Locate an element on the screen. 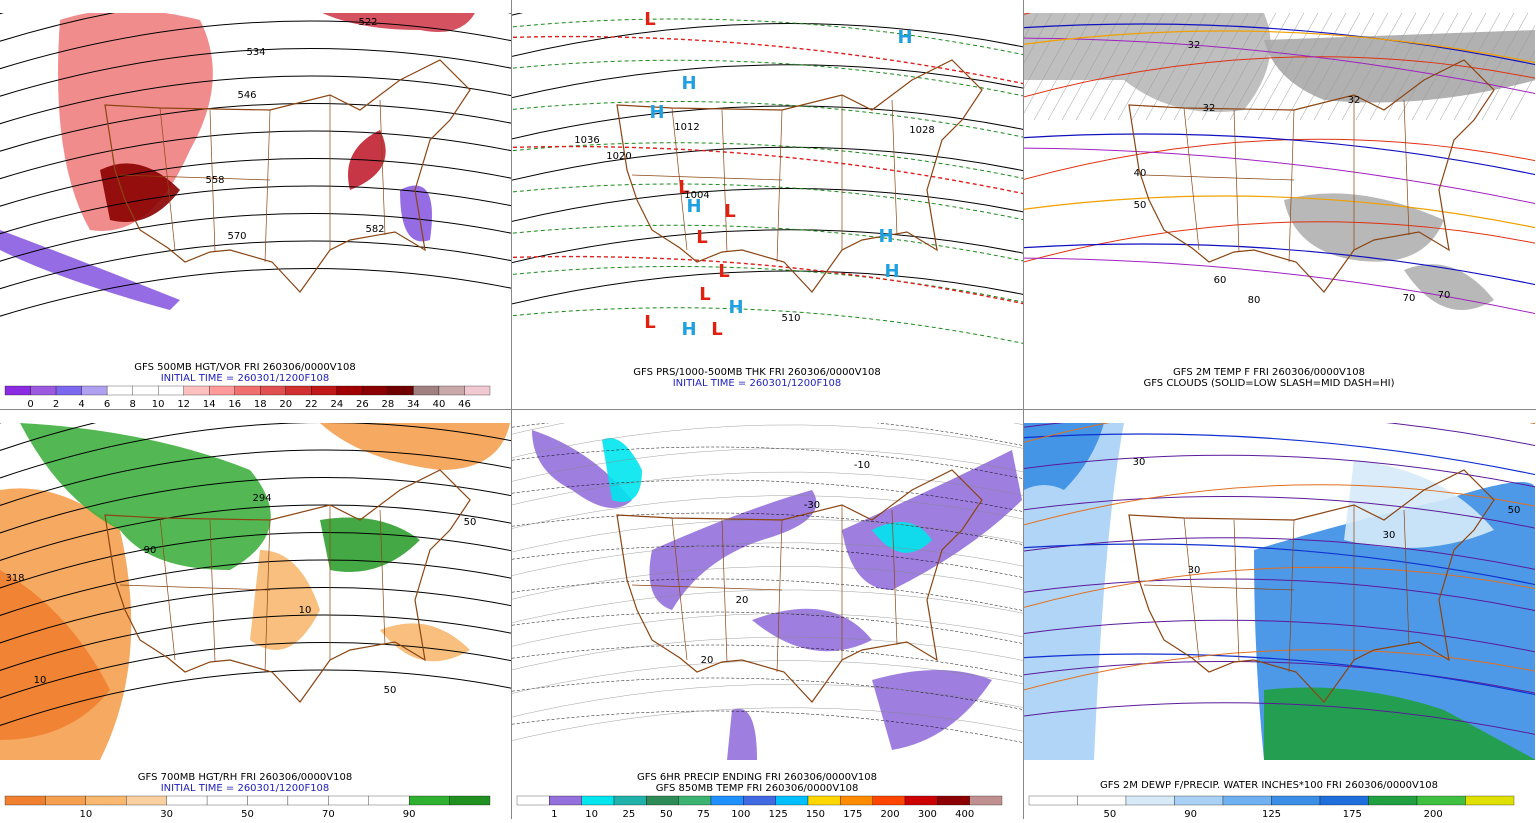  colorbar-label: 150 is located at coordinates (815, 814).